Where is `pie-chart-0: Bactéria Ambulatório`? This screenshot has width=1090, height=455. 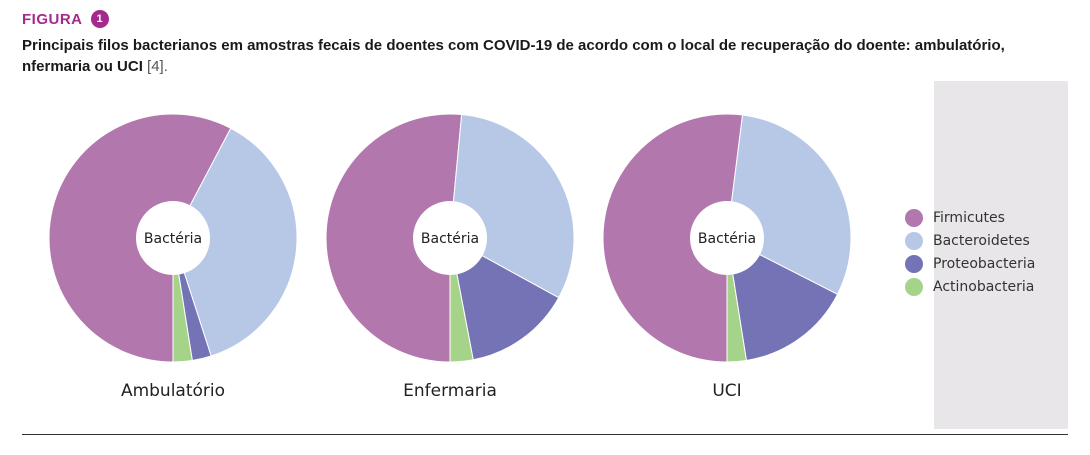 pie-chart-0: Bactéria Ambulatório is located at coordinates (173, 257).